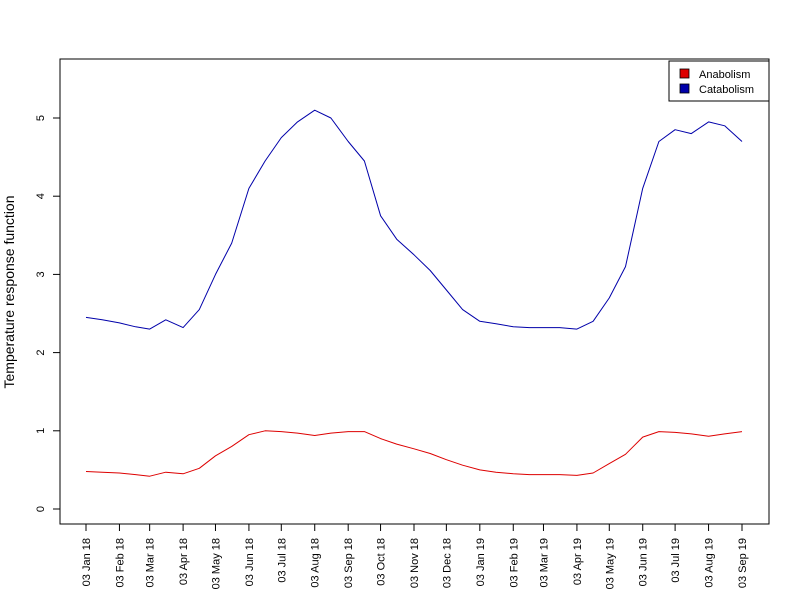 The width and height of the screenshot is (800, 600). I want to click on y-axis-title: Temperature response function, so click(9, 292).